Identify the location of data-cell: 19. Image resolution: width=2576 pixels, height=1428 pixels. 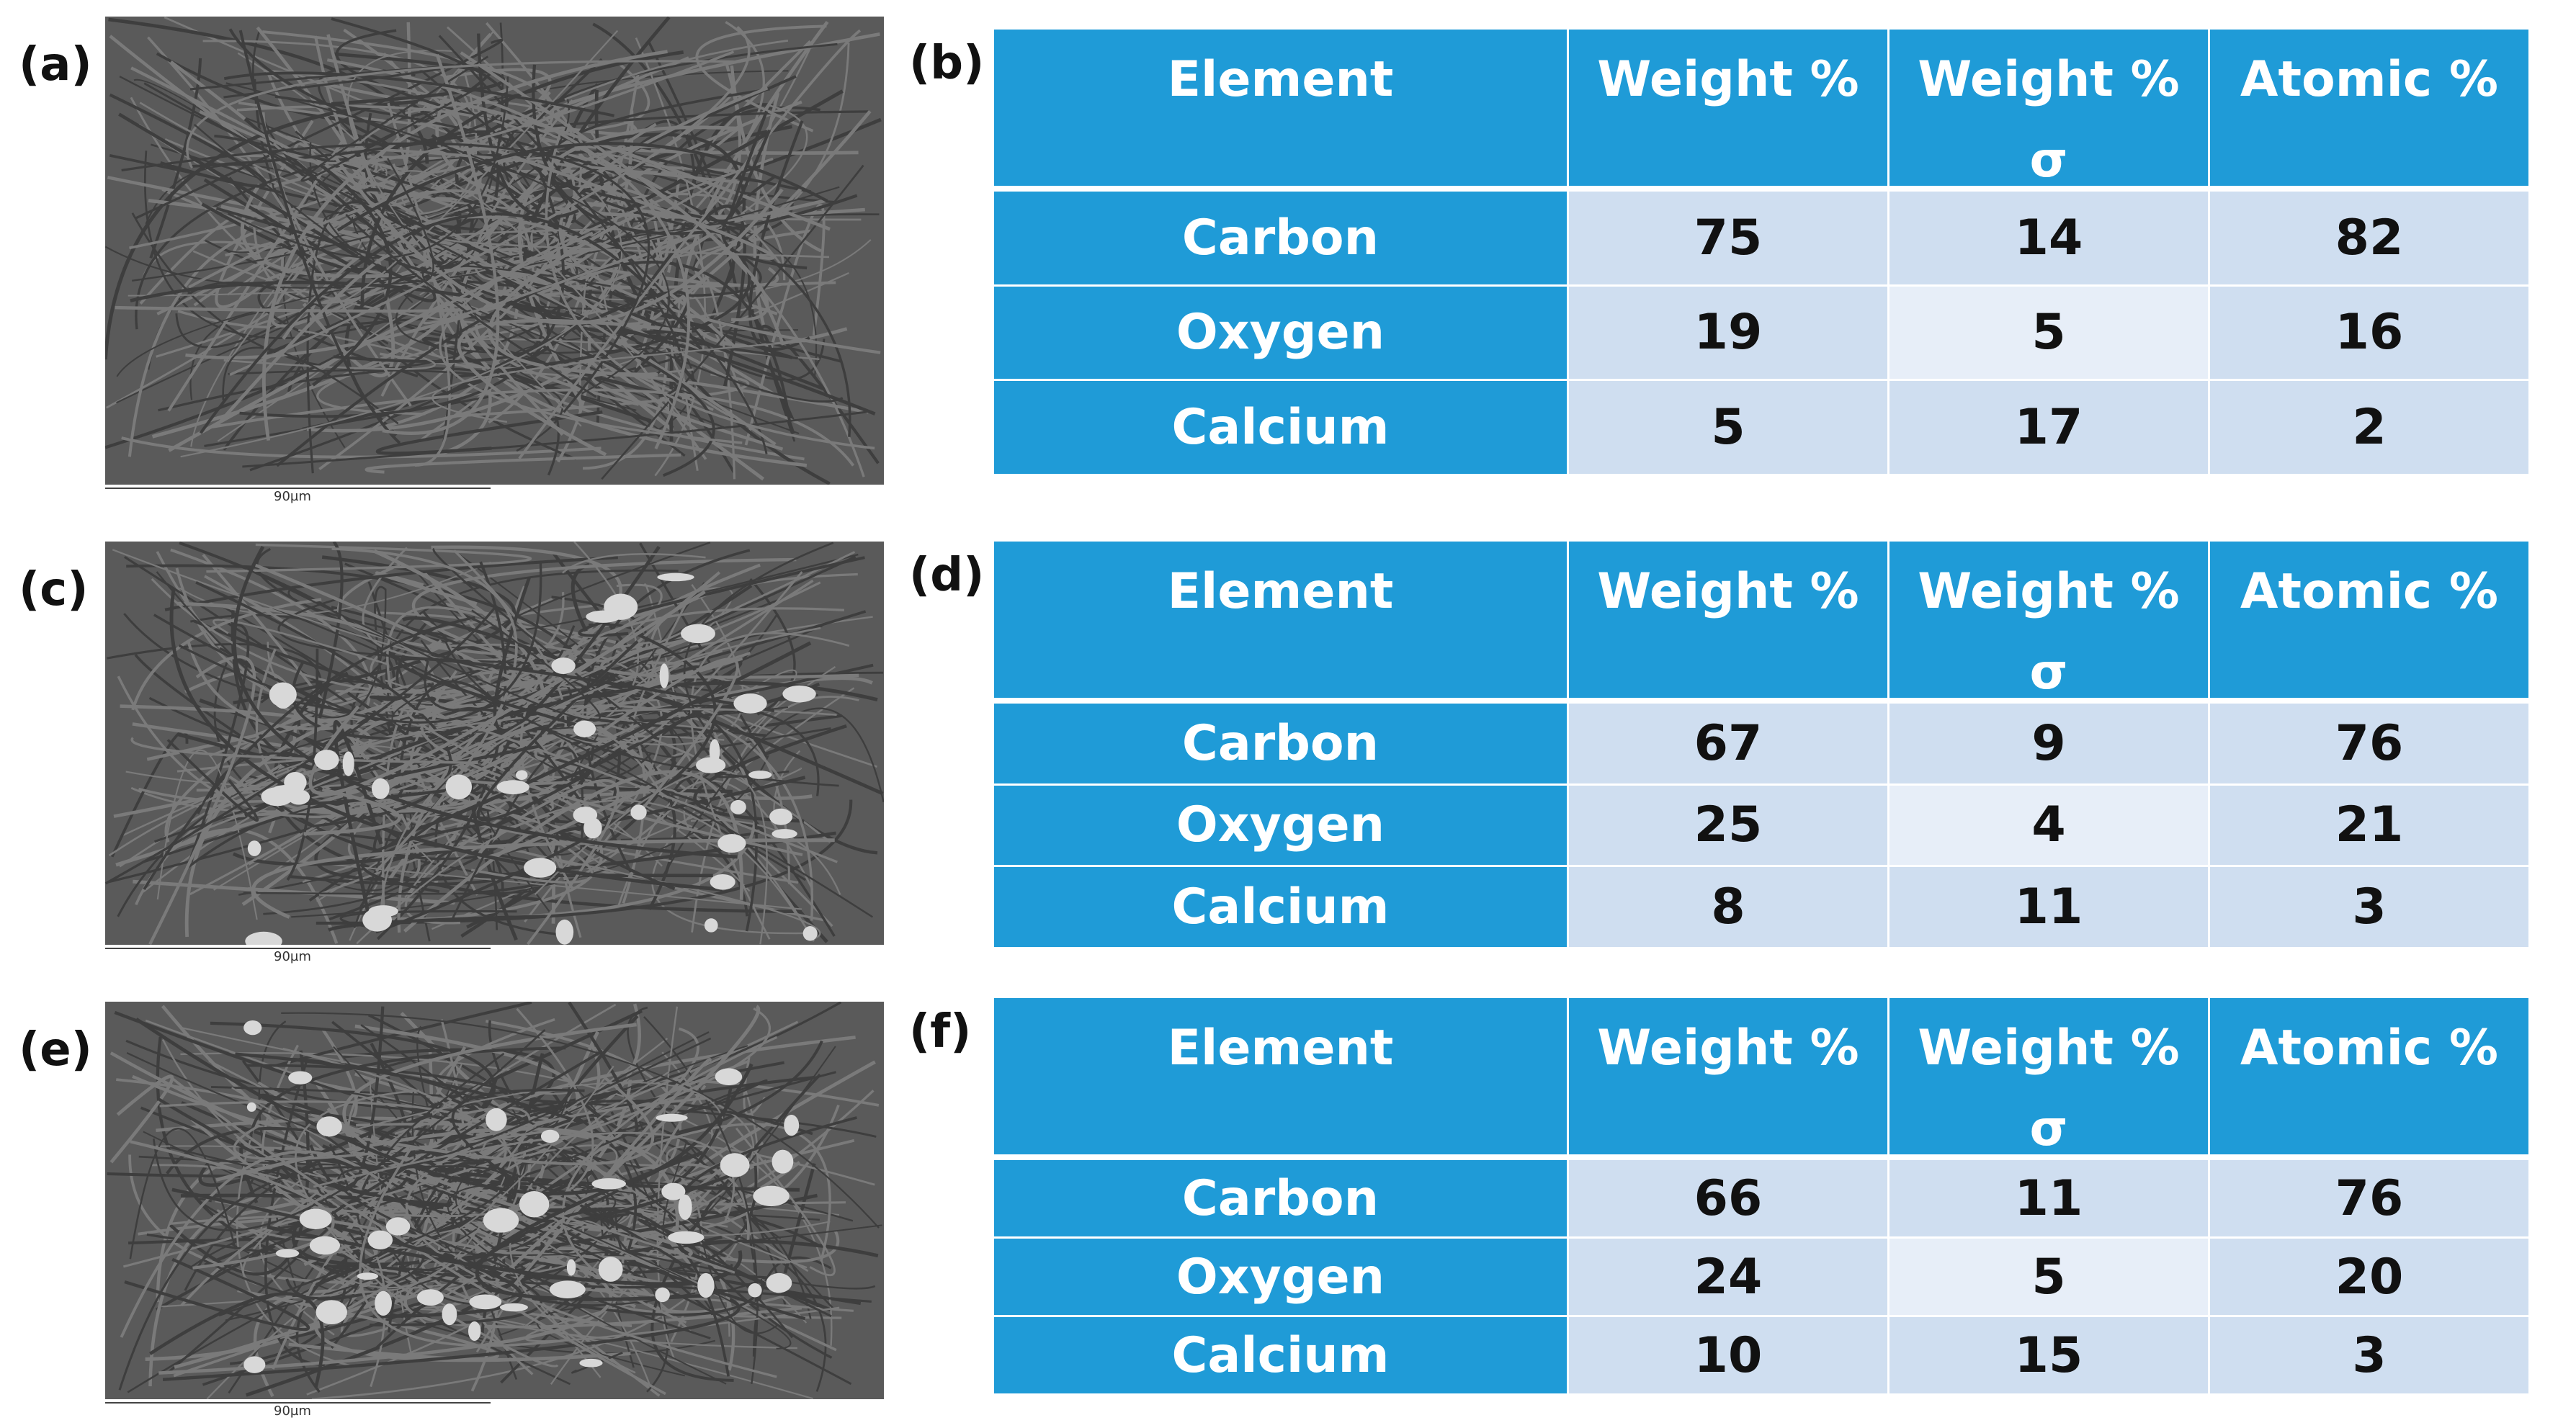
(1728, 333).